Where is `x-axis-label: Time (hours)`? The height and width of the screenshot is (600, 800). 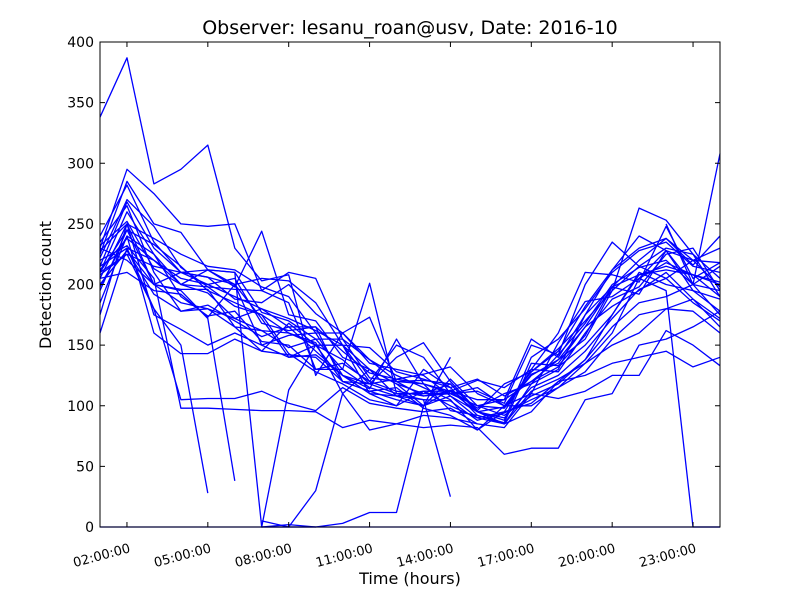 x-axis-label: Time (hours) is located at coordinates (409, 578).